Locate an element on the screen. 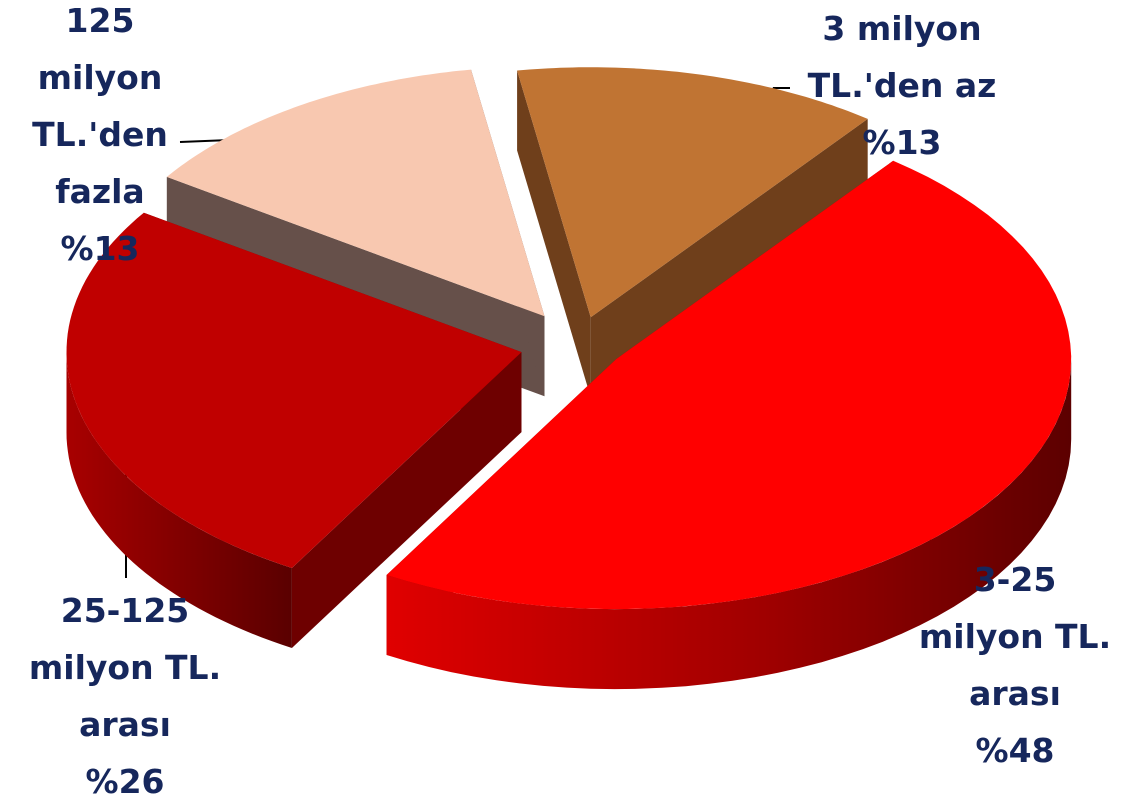 The height and width of the screenshot is (810, 1141). slice-label-3: 125 milyon TL.'den fazla %13 is located at coordinates (100, 138).